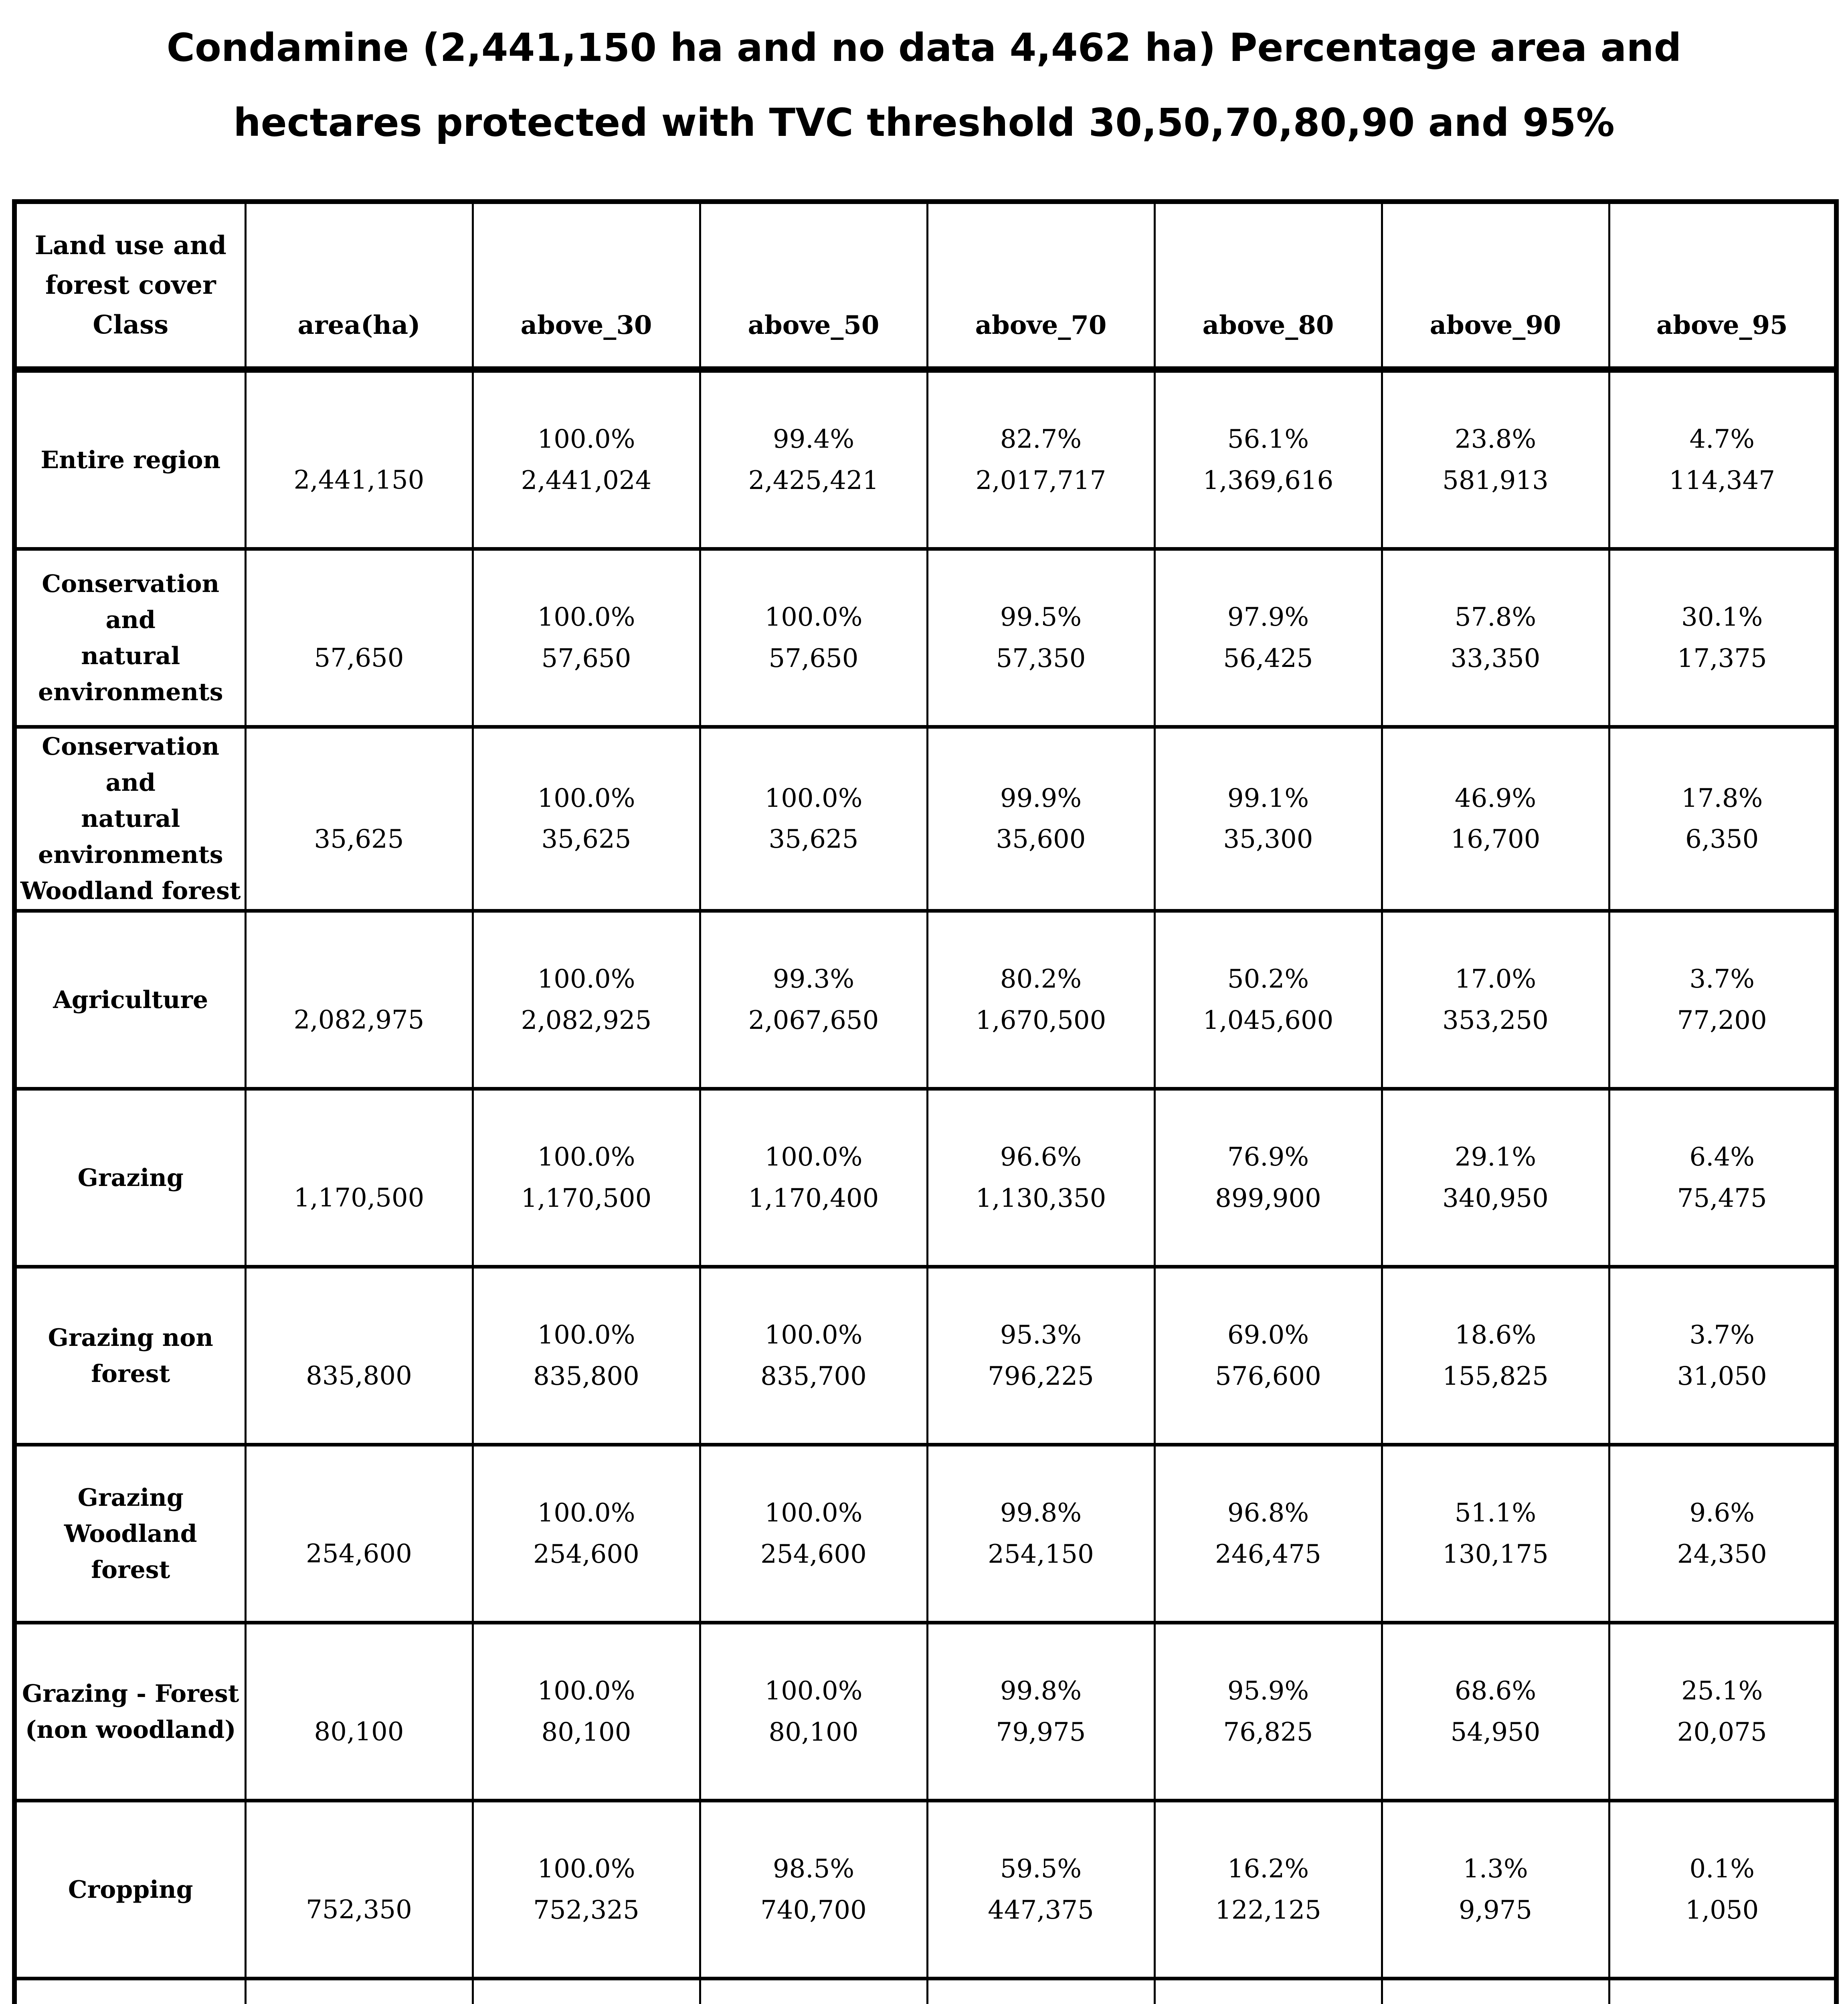  Describe the element at coordinates (359, 460) in the screenshot. I see `area-ha-cell: 2,441,150` at that location.